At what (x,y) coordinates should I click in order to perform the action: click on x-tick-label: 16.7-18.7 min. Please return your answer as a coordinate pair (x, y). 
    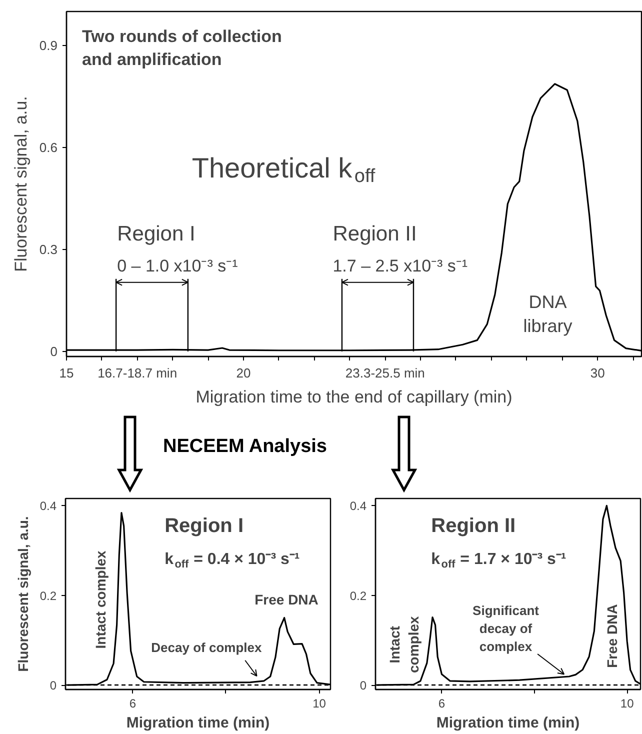
    Looking at the image, I should click on (138, 373).